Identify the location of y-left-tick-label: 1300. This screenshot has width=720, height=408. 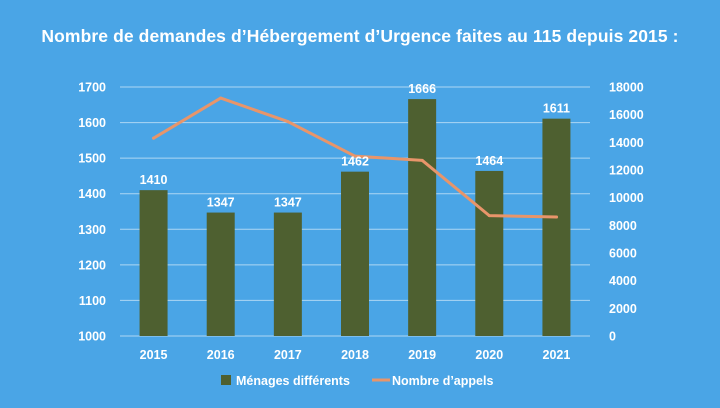
(92, 230).